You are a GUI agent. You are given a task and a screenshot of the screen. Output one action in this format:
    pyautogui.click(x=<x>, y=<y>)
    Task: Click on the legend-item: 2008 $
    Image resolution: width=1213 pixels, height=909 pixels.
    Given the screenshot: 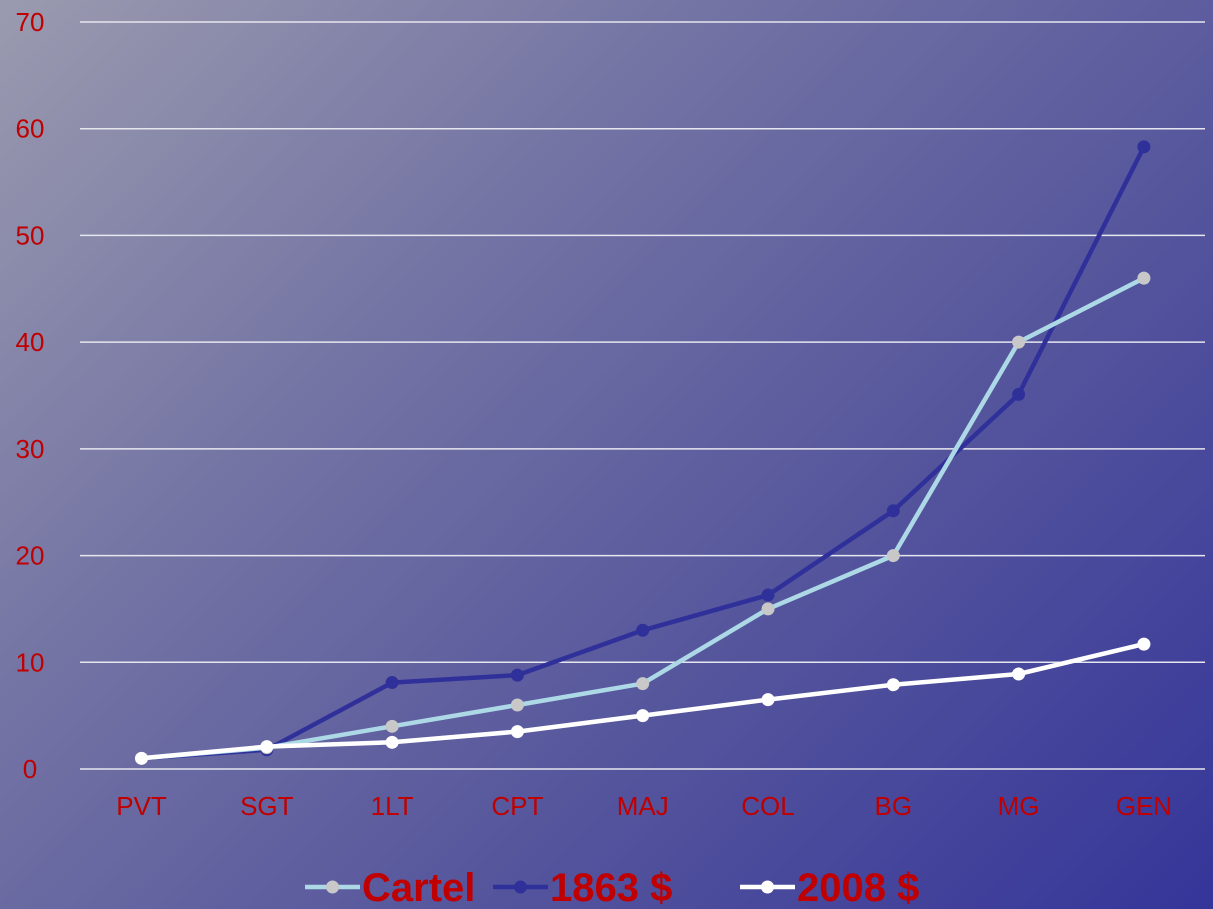 What is the action you would take?
    pyautogui.click(x=829, y=887)
    